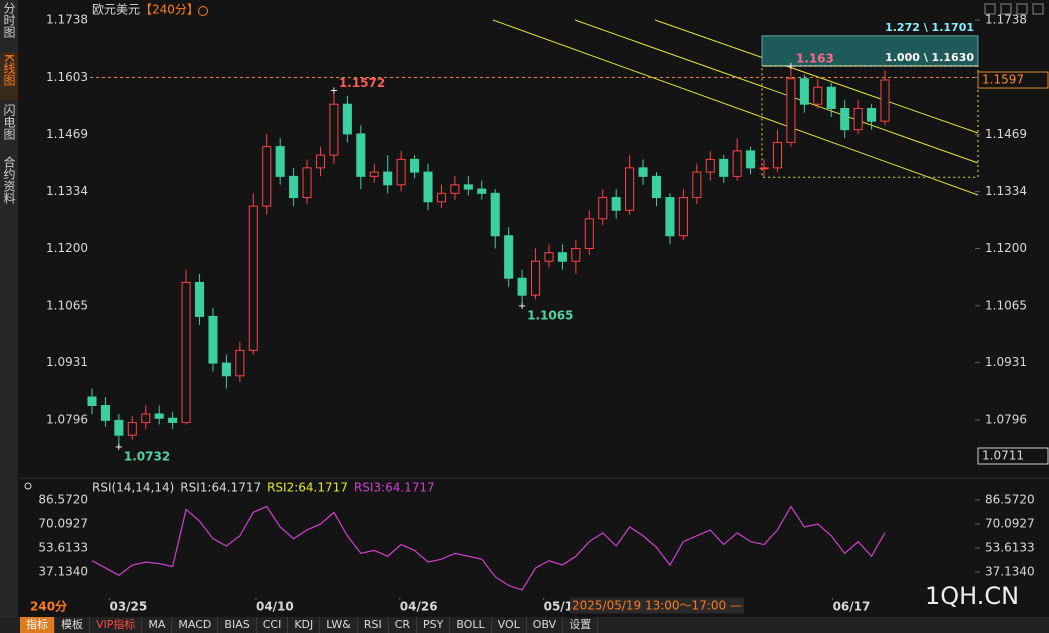 This screenshot has width=1049, height=633. Describe the element at coordinates (9, 70) in the screenshot. I see `sidebar-tab: K线图` at that location.